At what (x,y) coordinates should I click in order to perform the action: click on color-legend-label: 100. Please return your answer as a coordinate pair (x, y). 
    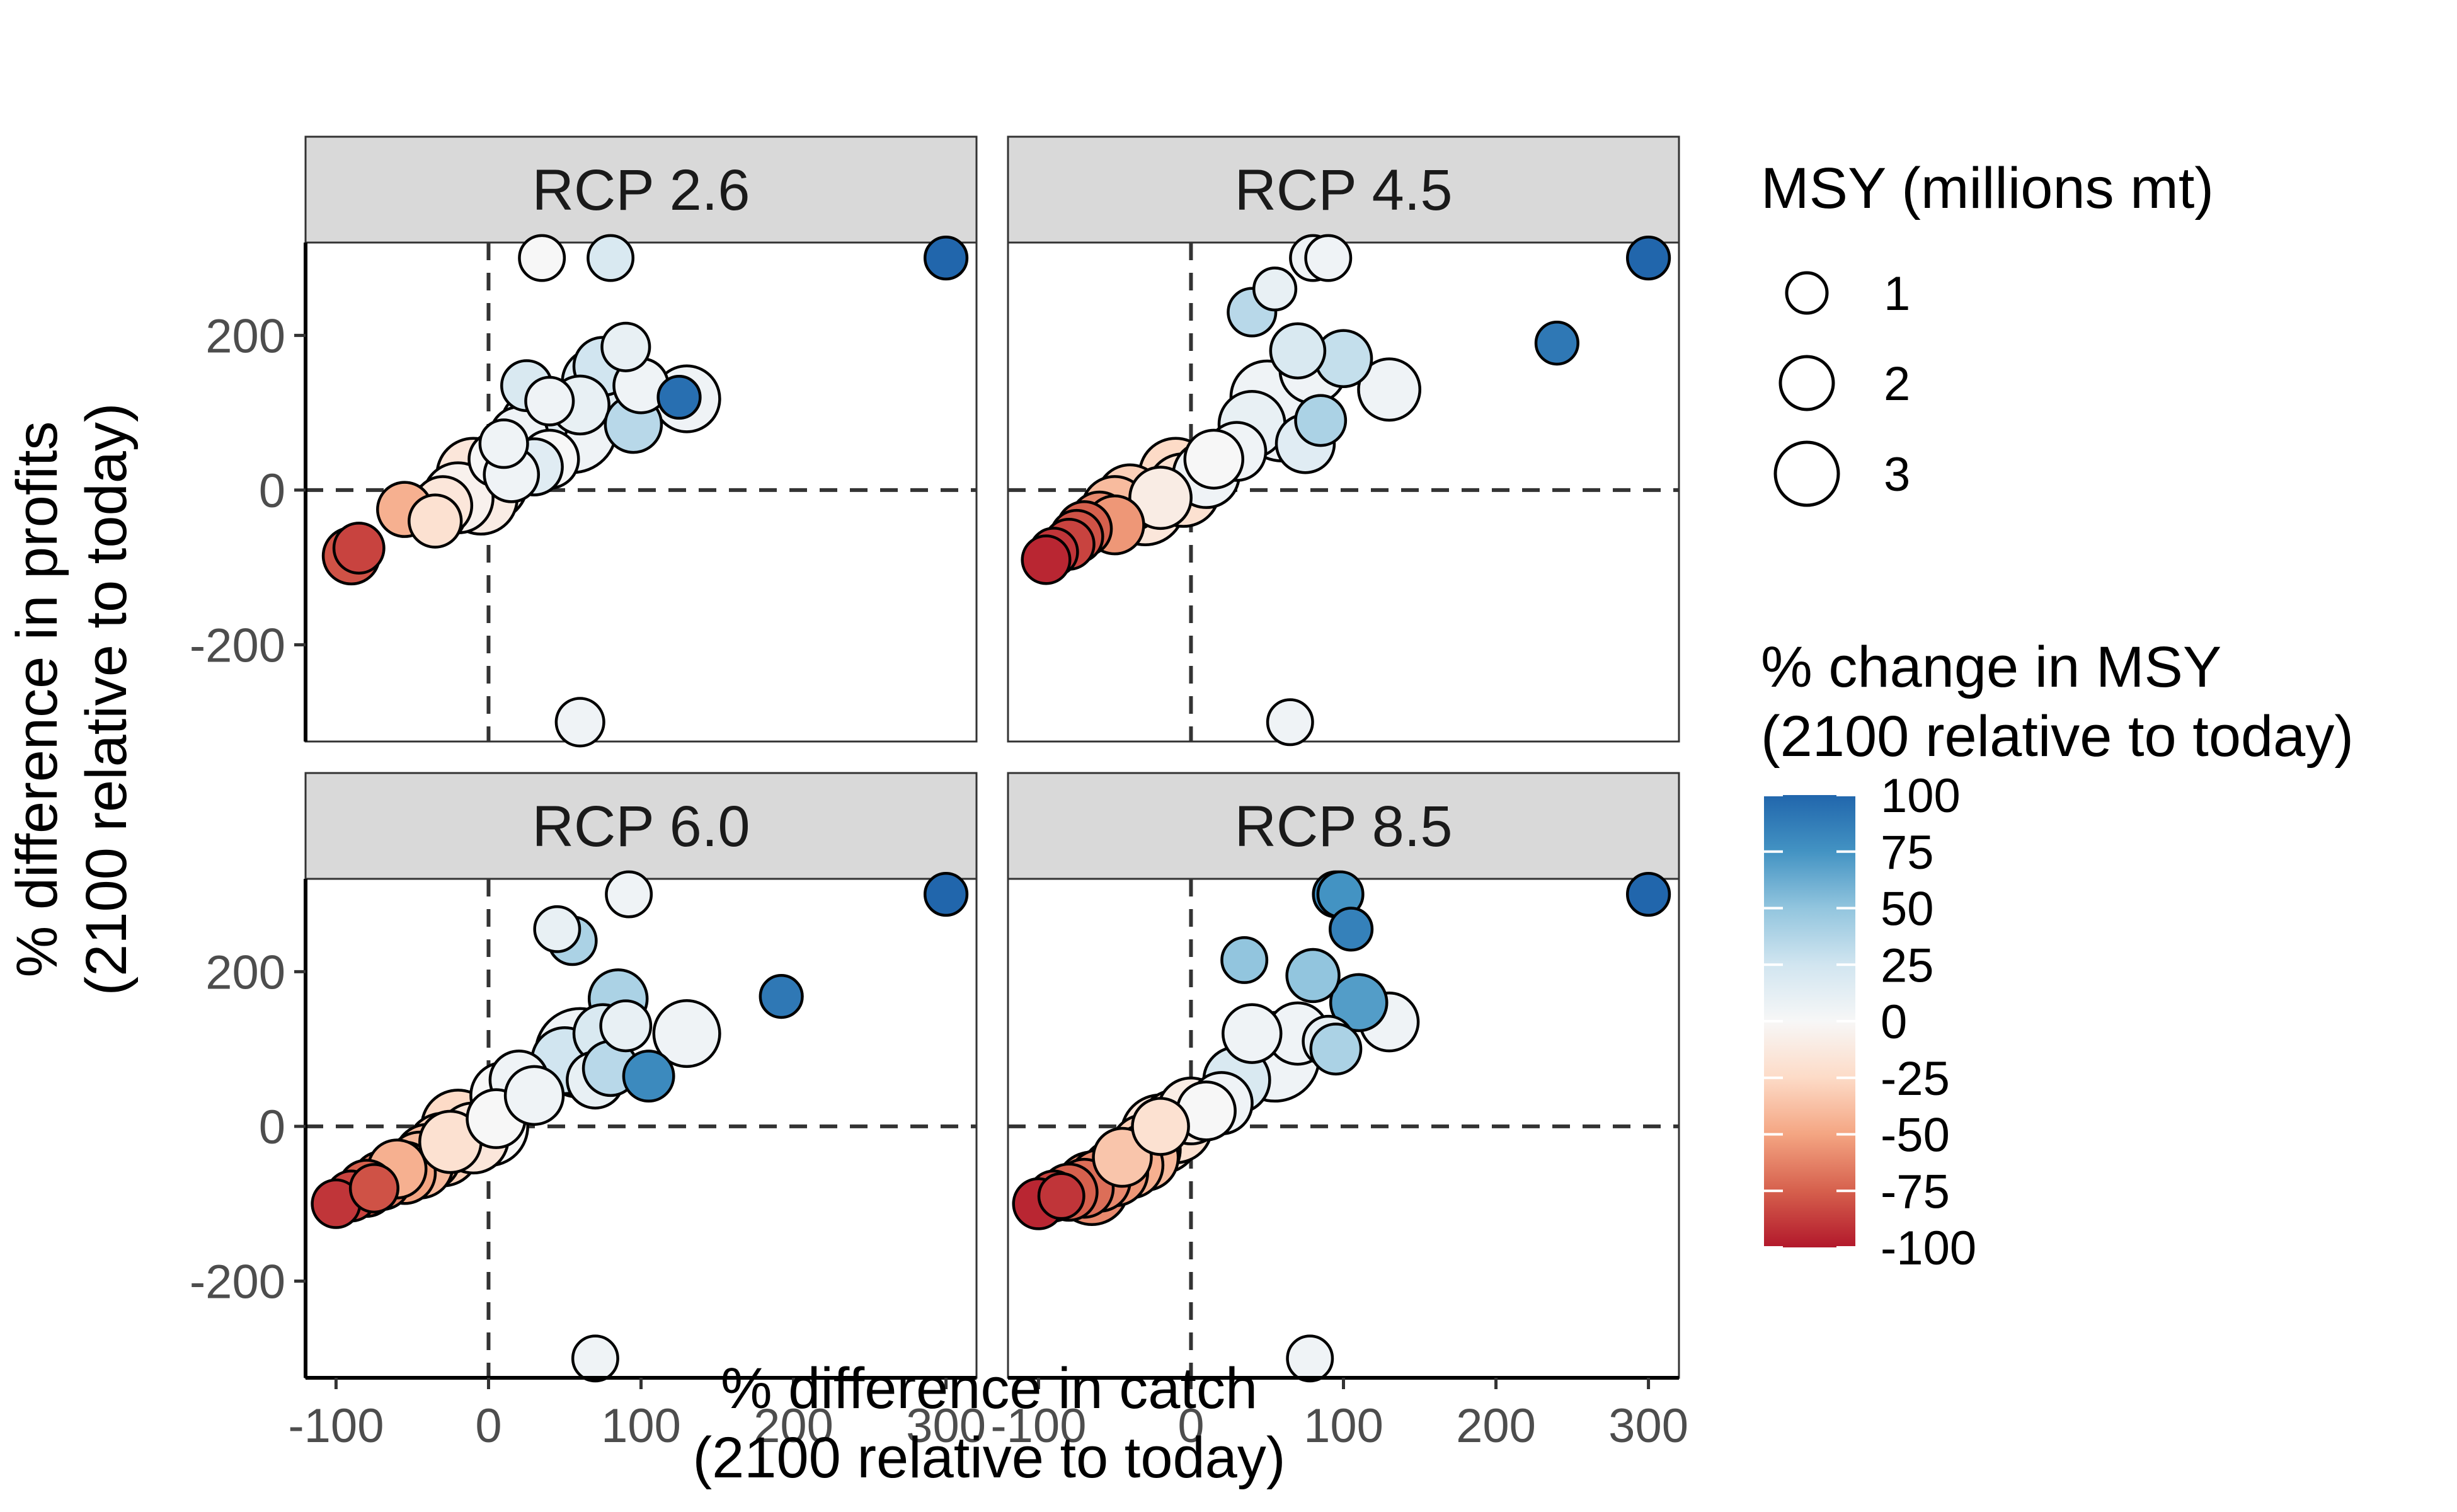
    Looking at the image, I should click on (1921, 796).